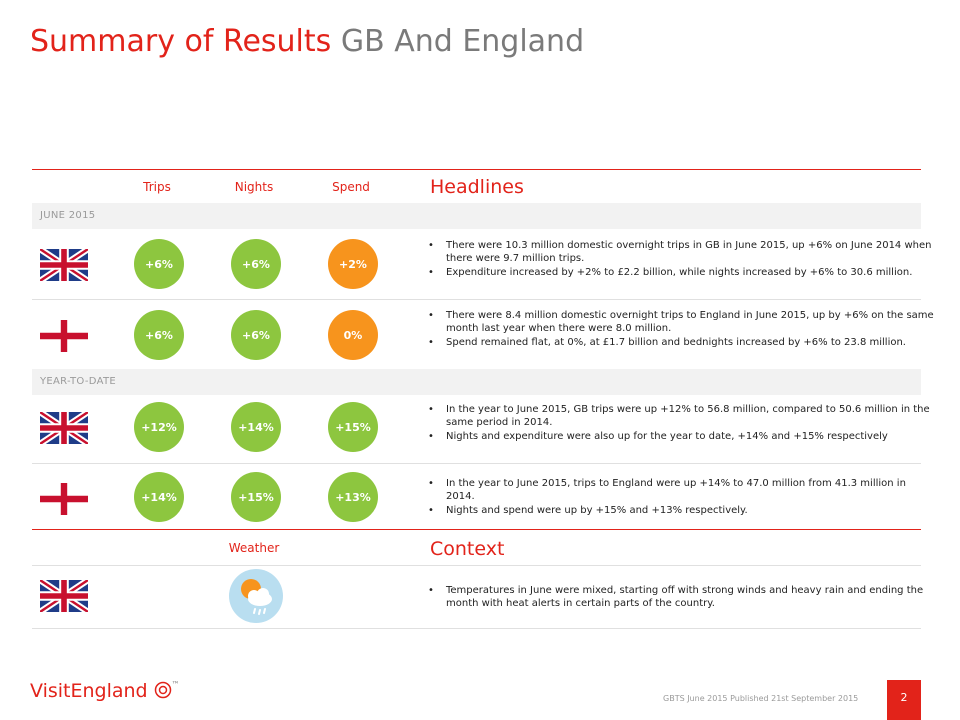  Describe the element at coordinates (476, 382) in the screenshot. I see `section-ytd: YEAR-TO-DATE` at that location.